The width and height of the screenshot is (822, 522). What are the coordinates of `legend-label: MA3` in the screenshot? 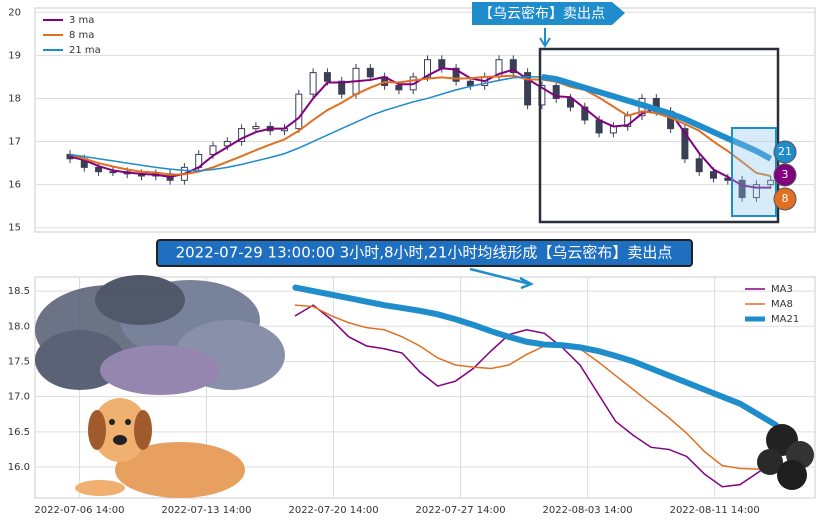 It's located at (782, 289).